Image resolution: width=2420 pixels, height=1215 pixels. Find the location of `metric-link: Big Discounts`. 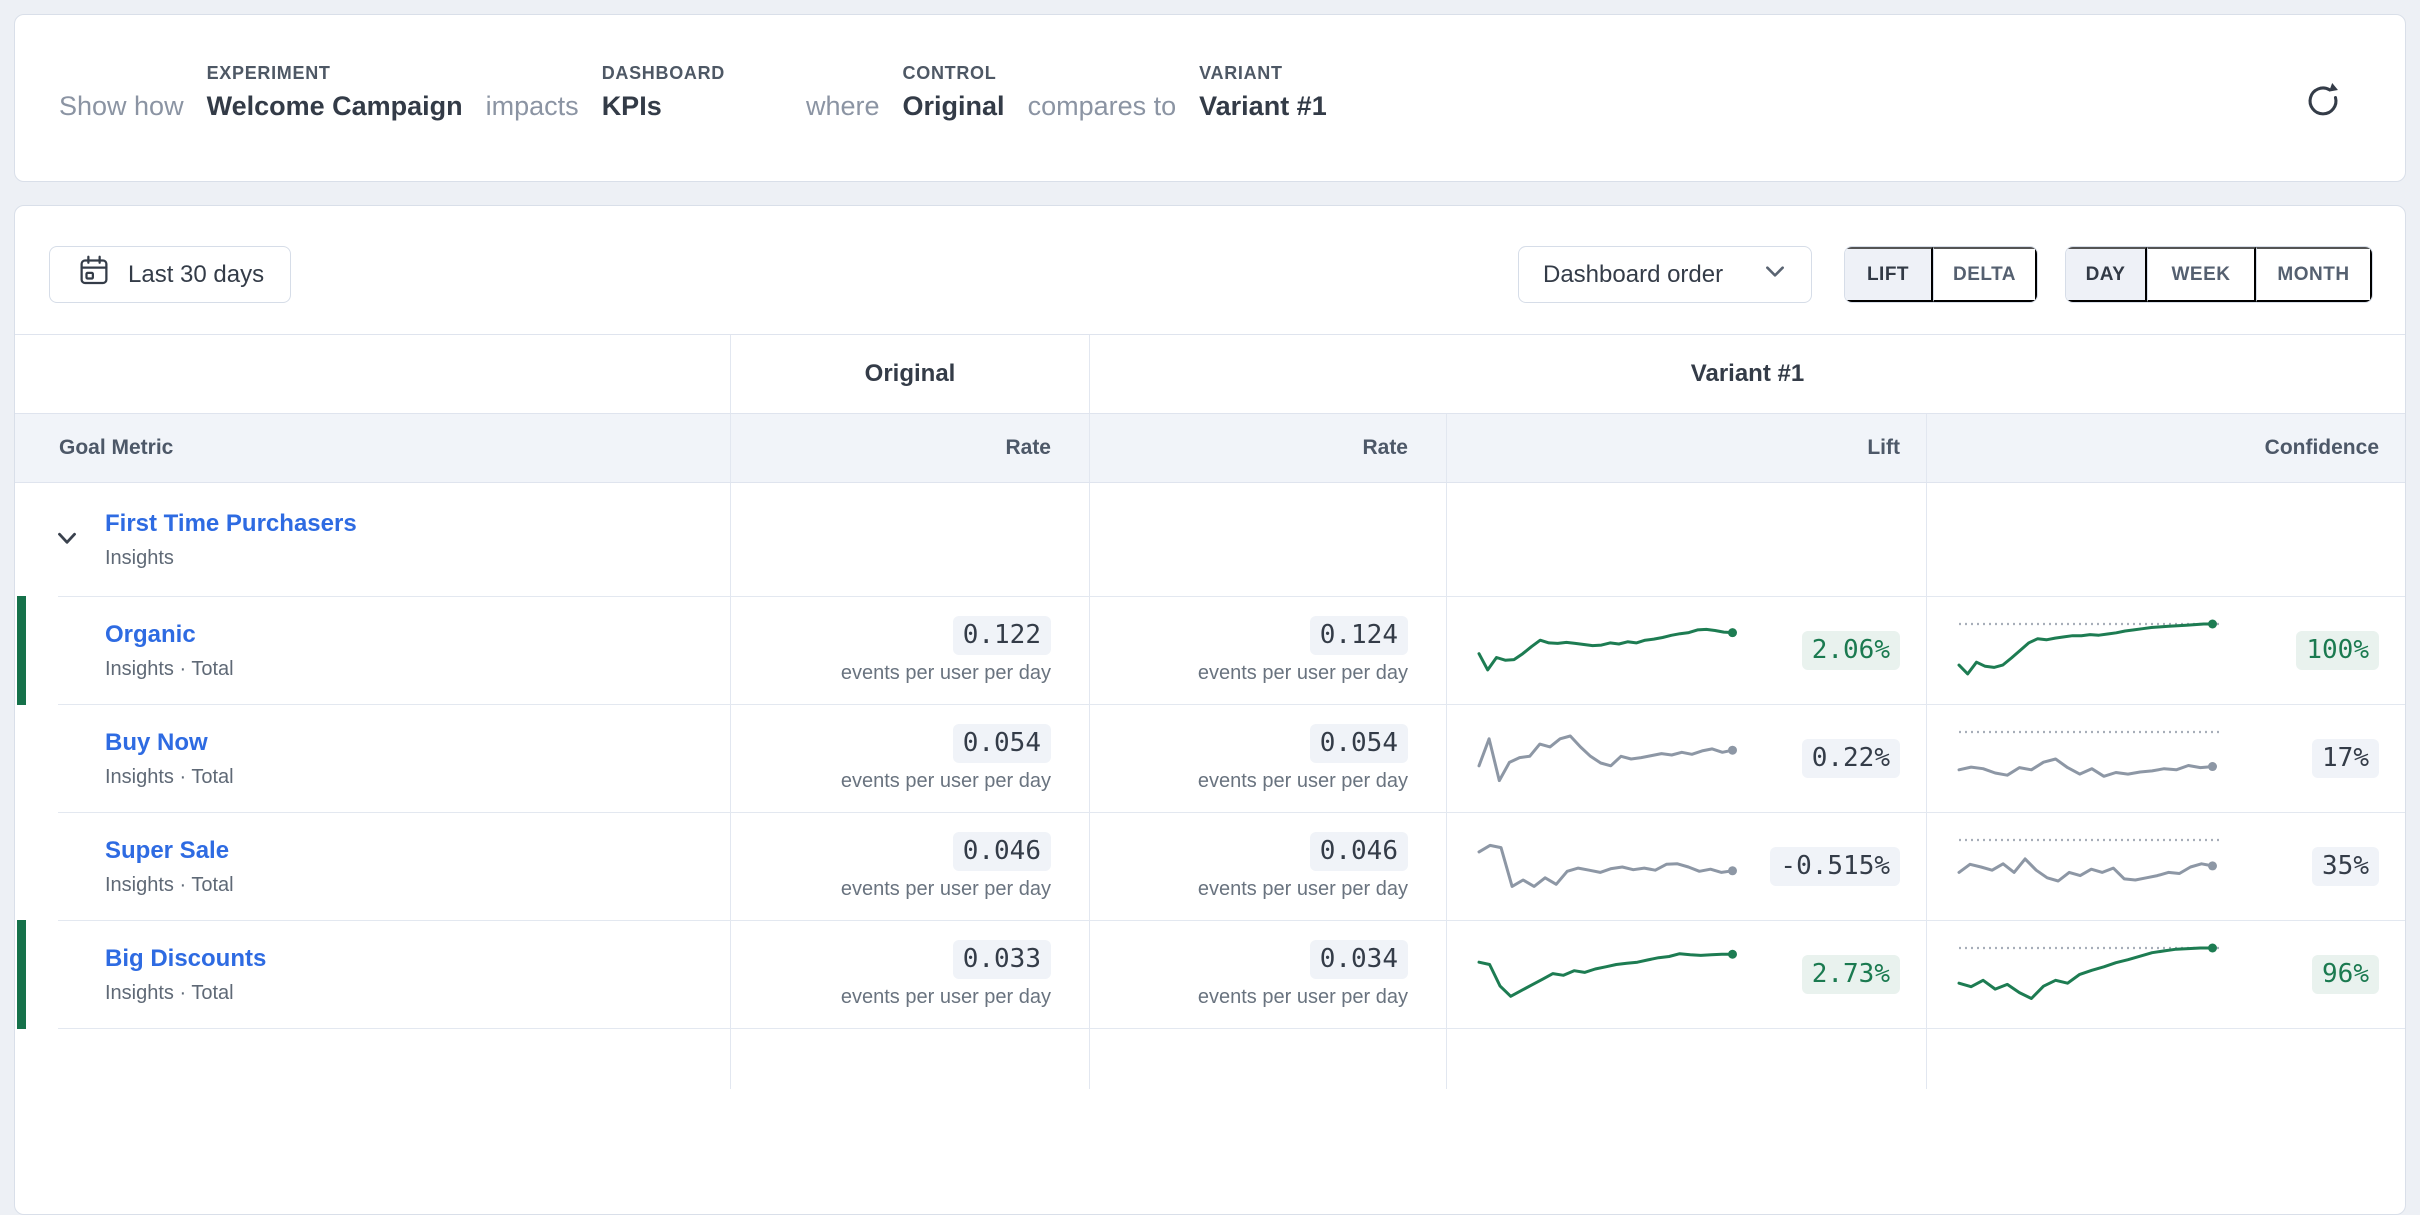

metric-link: Big Discounts is located at coordinates (186, 958).